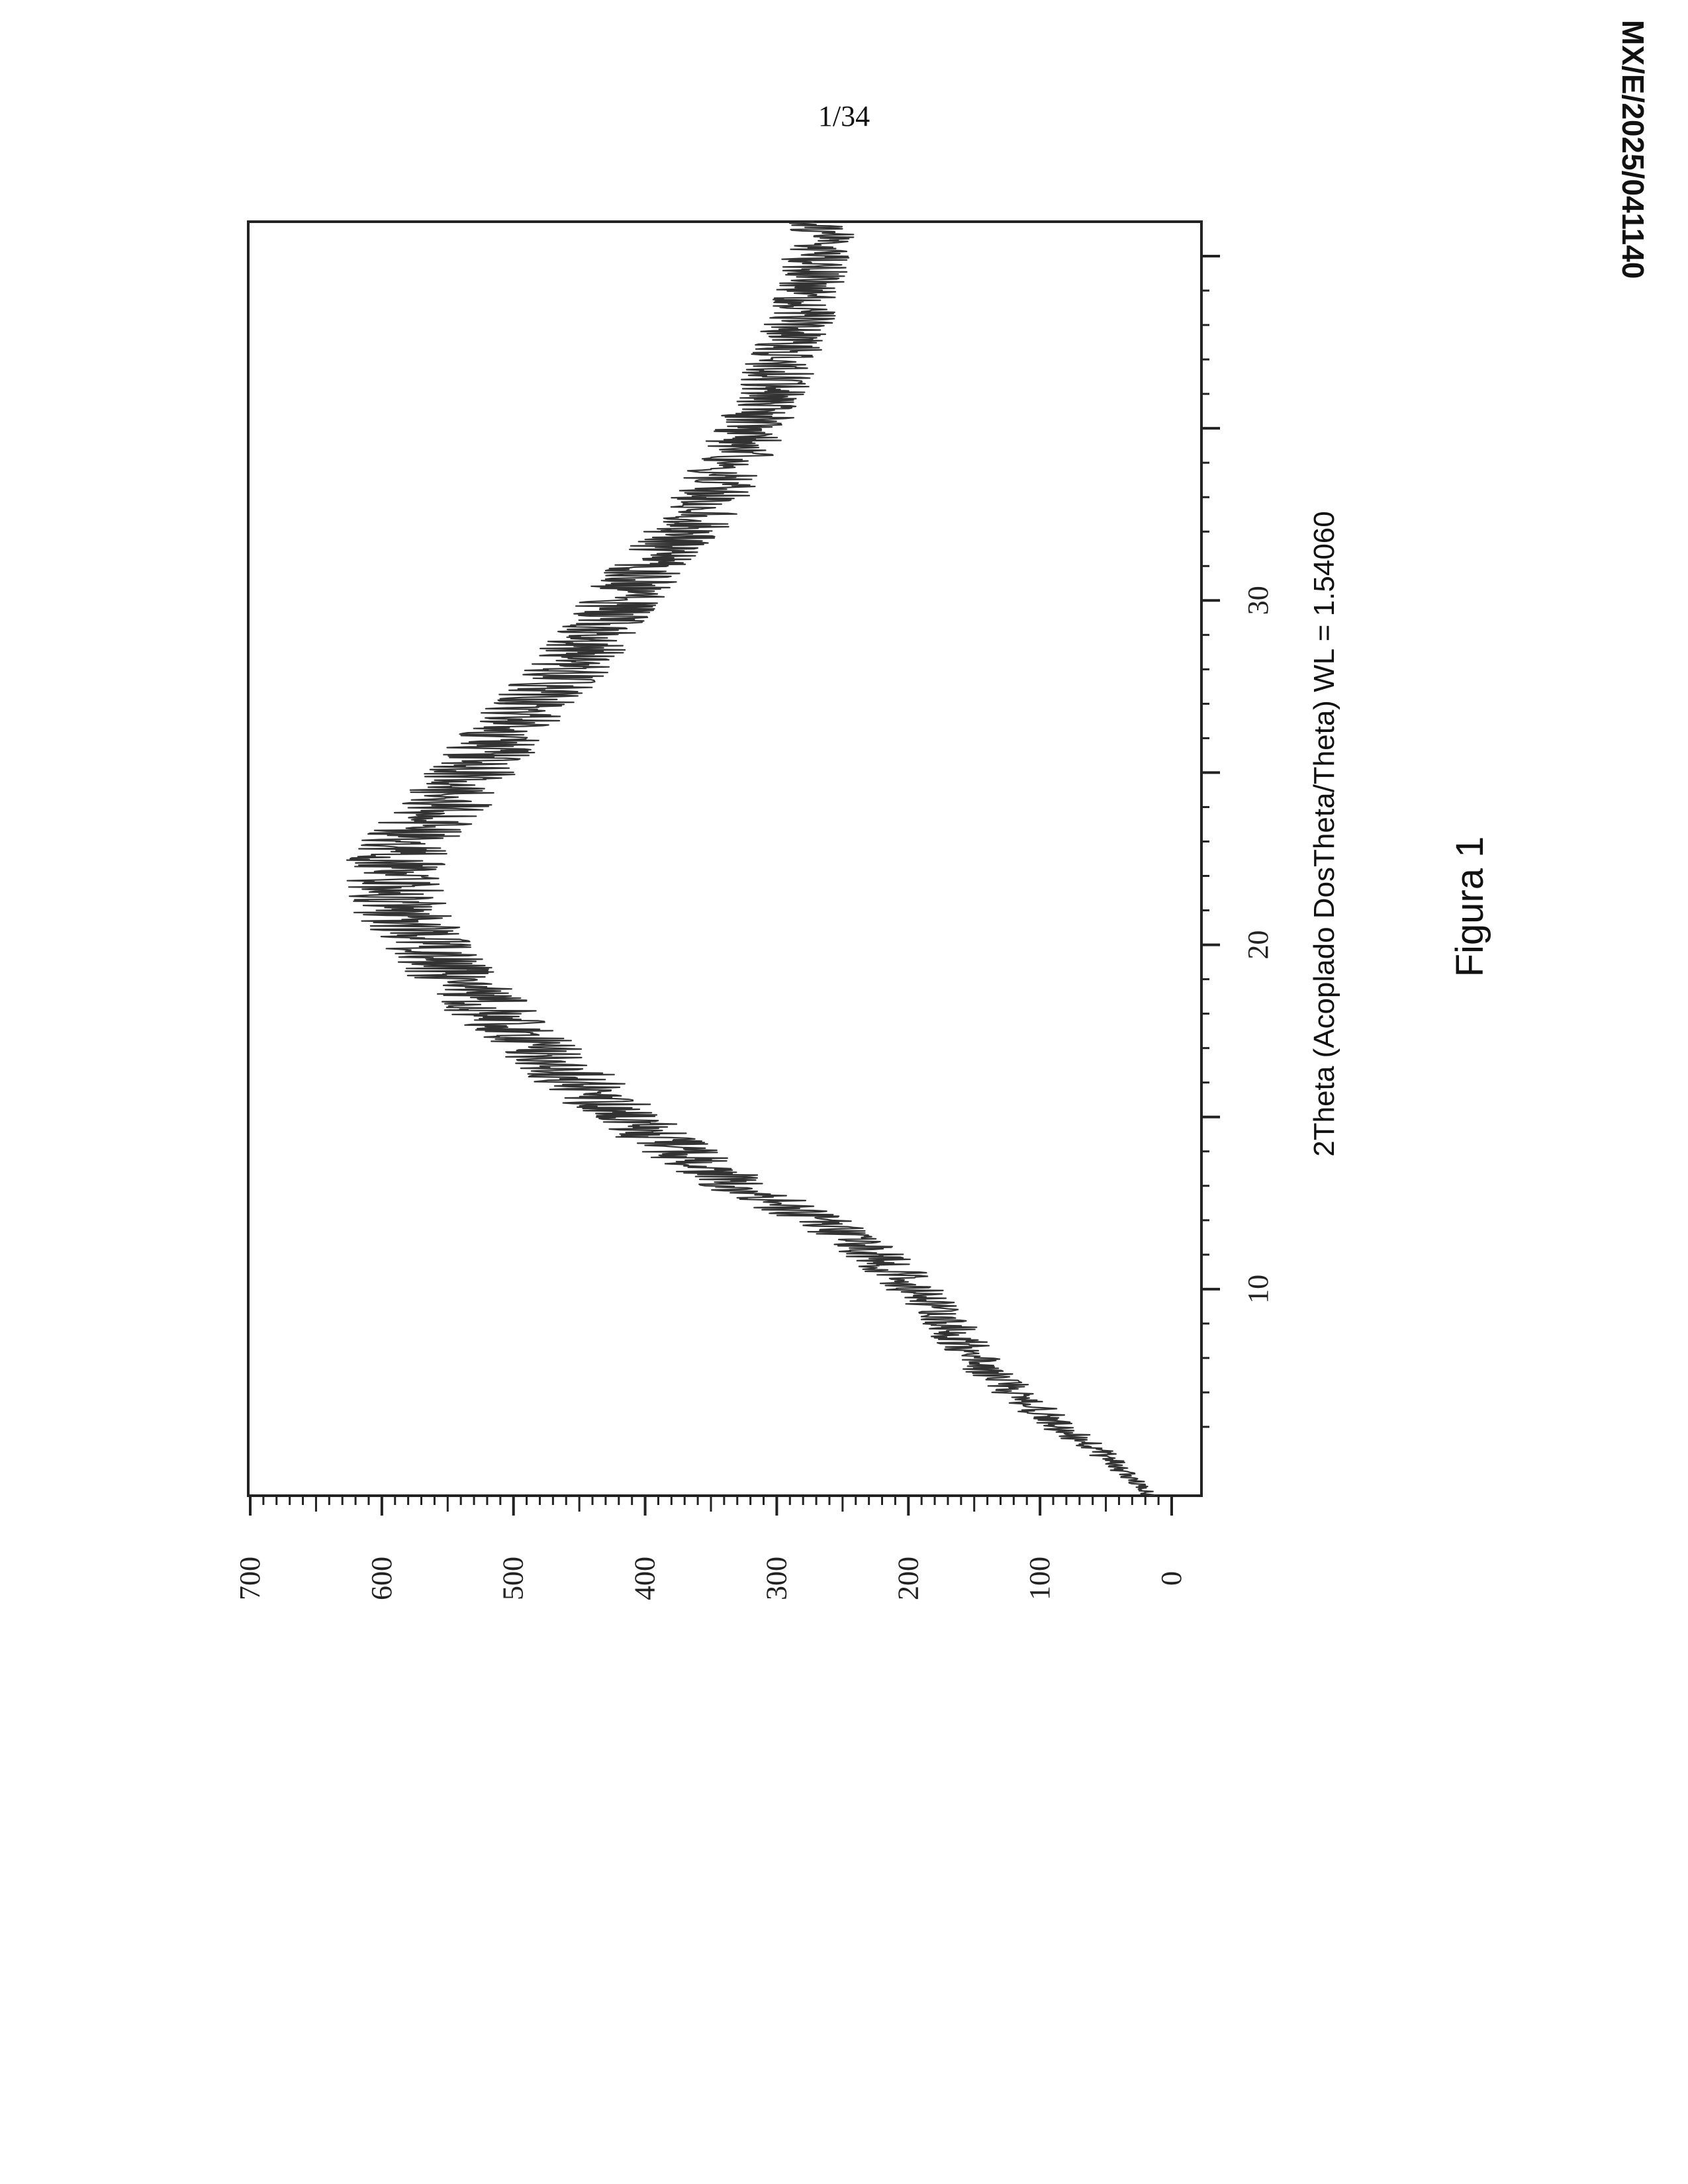 The height and width of the screenshot is (2184, 1688). What do you see at coordinates (844, 116) in the screenshot?
I see `page-number: 1/34` at bounding box center [844, 116].